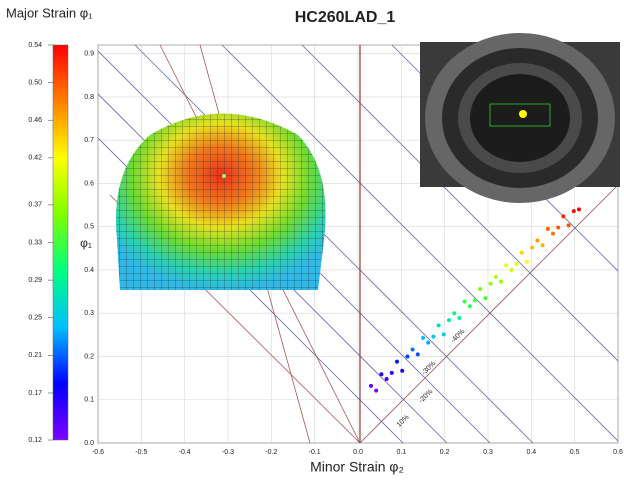 This screenshot has width=624, height=481. Describe the element at coordinates (401, 452) in the screenshot. I see `x-tick-label: 0.1` at that location.